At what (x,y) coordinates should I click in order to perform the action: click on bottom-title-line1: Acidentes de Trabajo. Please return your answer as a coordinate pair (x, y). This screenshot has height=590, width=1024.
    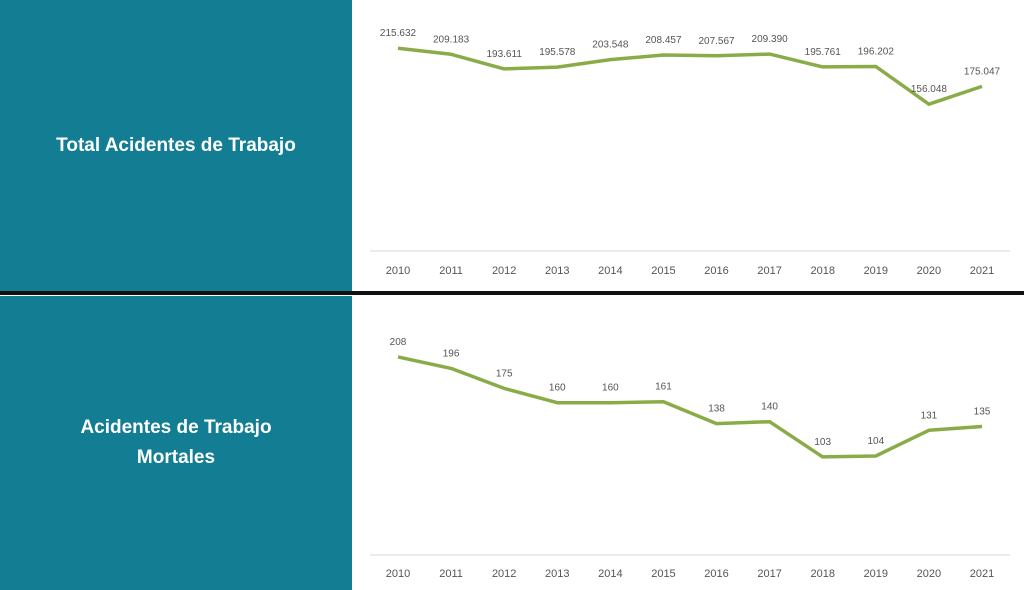
    Looking at the image, I should click on (176, 427).